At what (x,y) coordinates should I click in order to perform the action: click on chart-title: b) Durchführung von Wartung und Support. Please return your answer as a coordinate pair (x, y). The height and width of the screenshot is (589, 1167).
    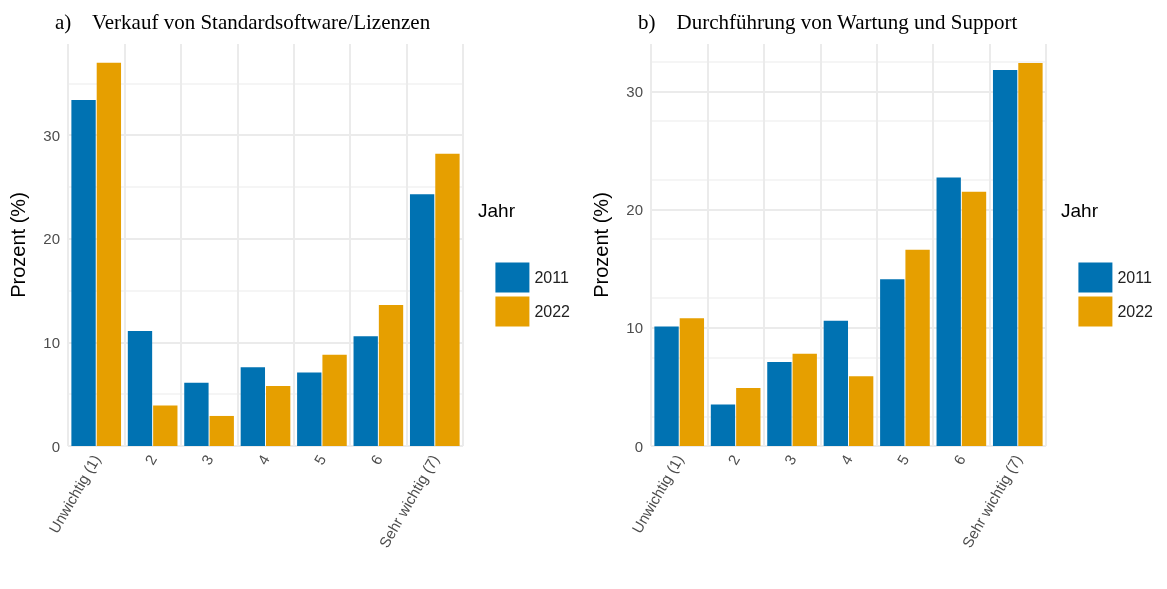
    Looking at the image, I should click on (828, 21).